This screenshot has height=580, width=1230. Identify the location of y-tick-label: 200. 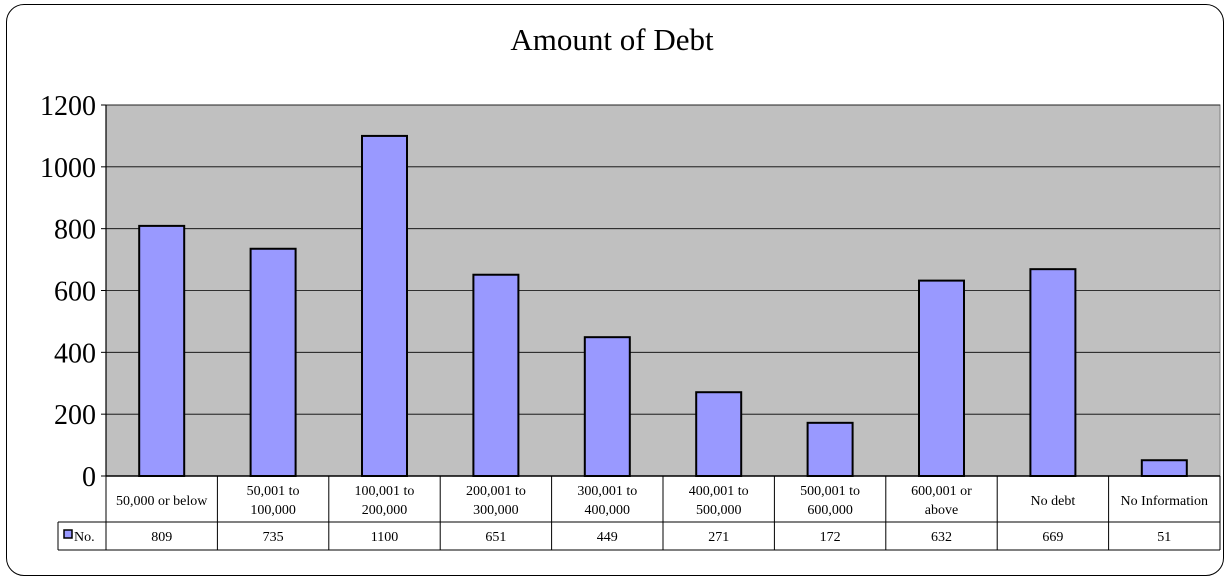
(75, 415).